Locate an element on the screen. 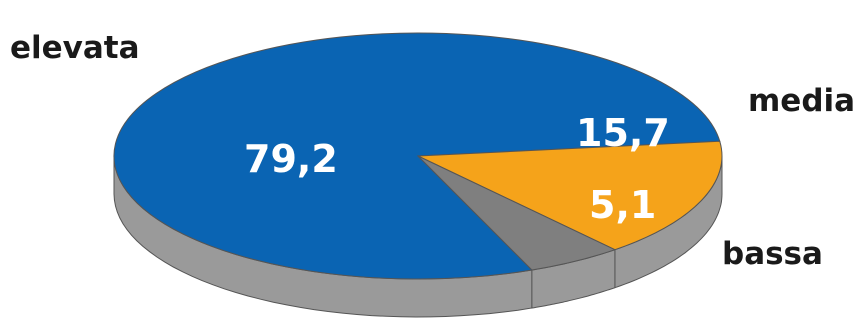  value-label-elevata: 79,2 is located at coordinates (291, 159).